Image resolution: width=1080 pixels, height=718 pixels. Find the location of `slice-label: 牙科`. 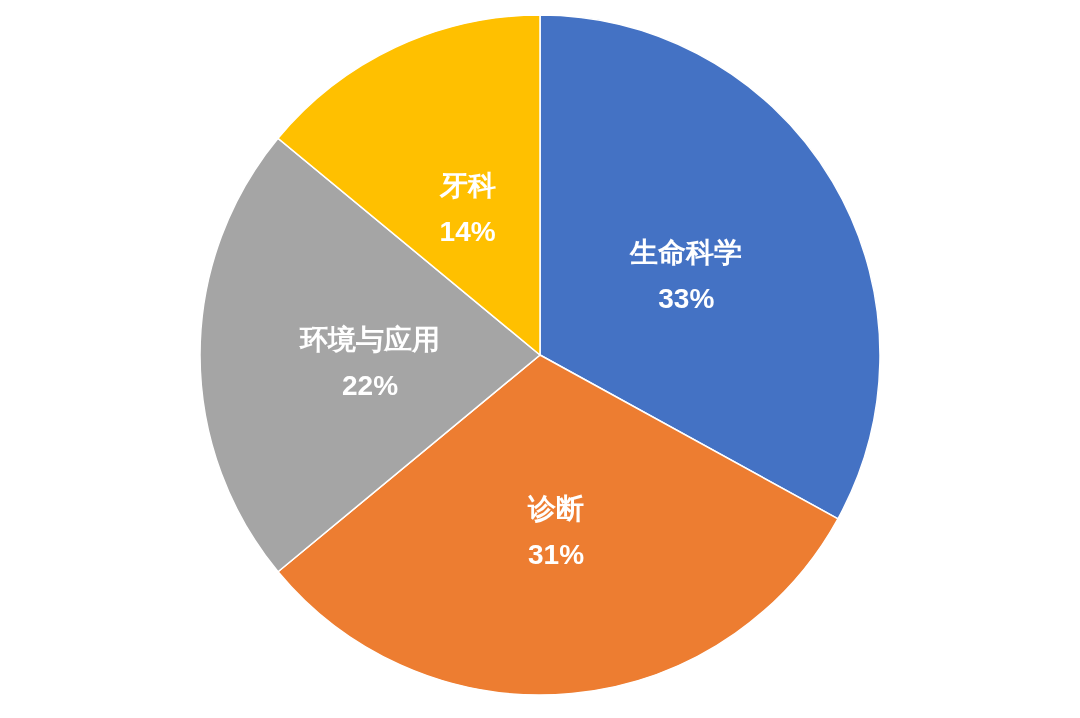

slice-label: 牙科 is located at coordinates (467, 186).